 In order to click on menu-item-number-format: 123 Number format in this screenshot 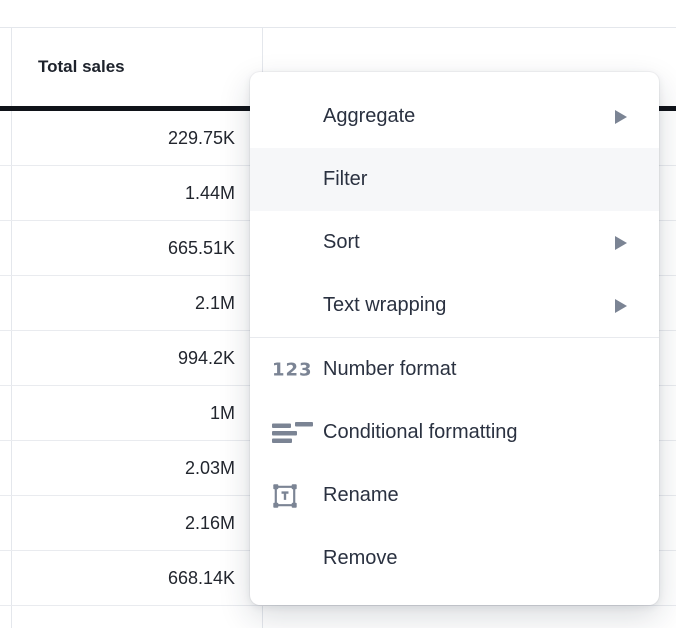, I will do `click(454, 369)`.